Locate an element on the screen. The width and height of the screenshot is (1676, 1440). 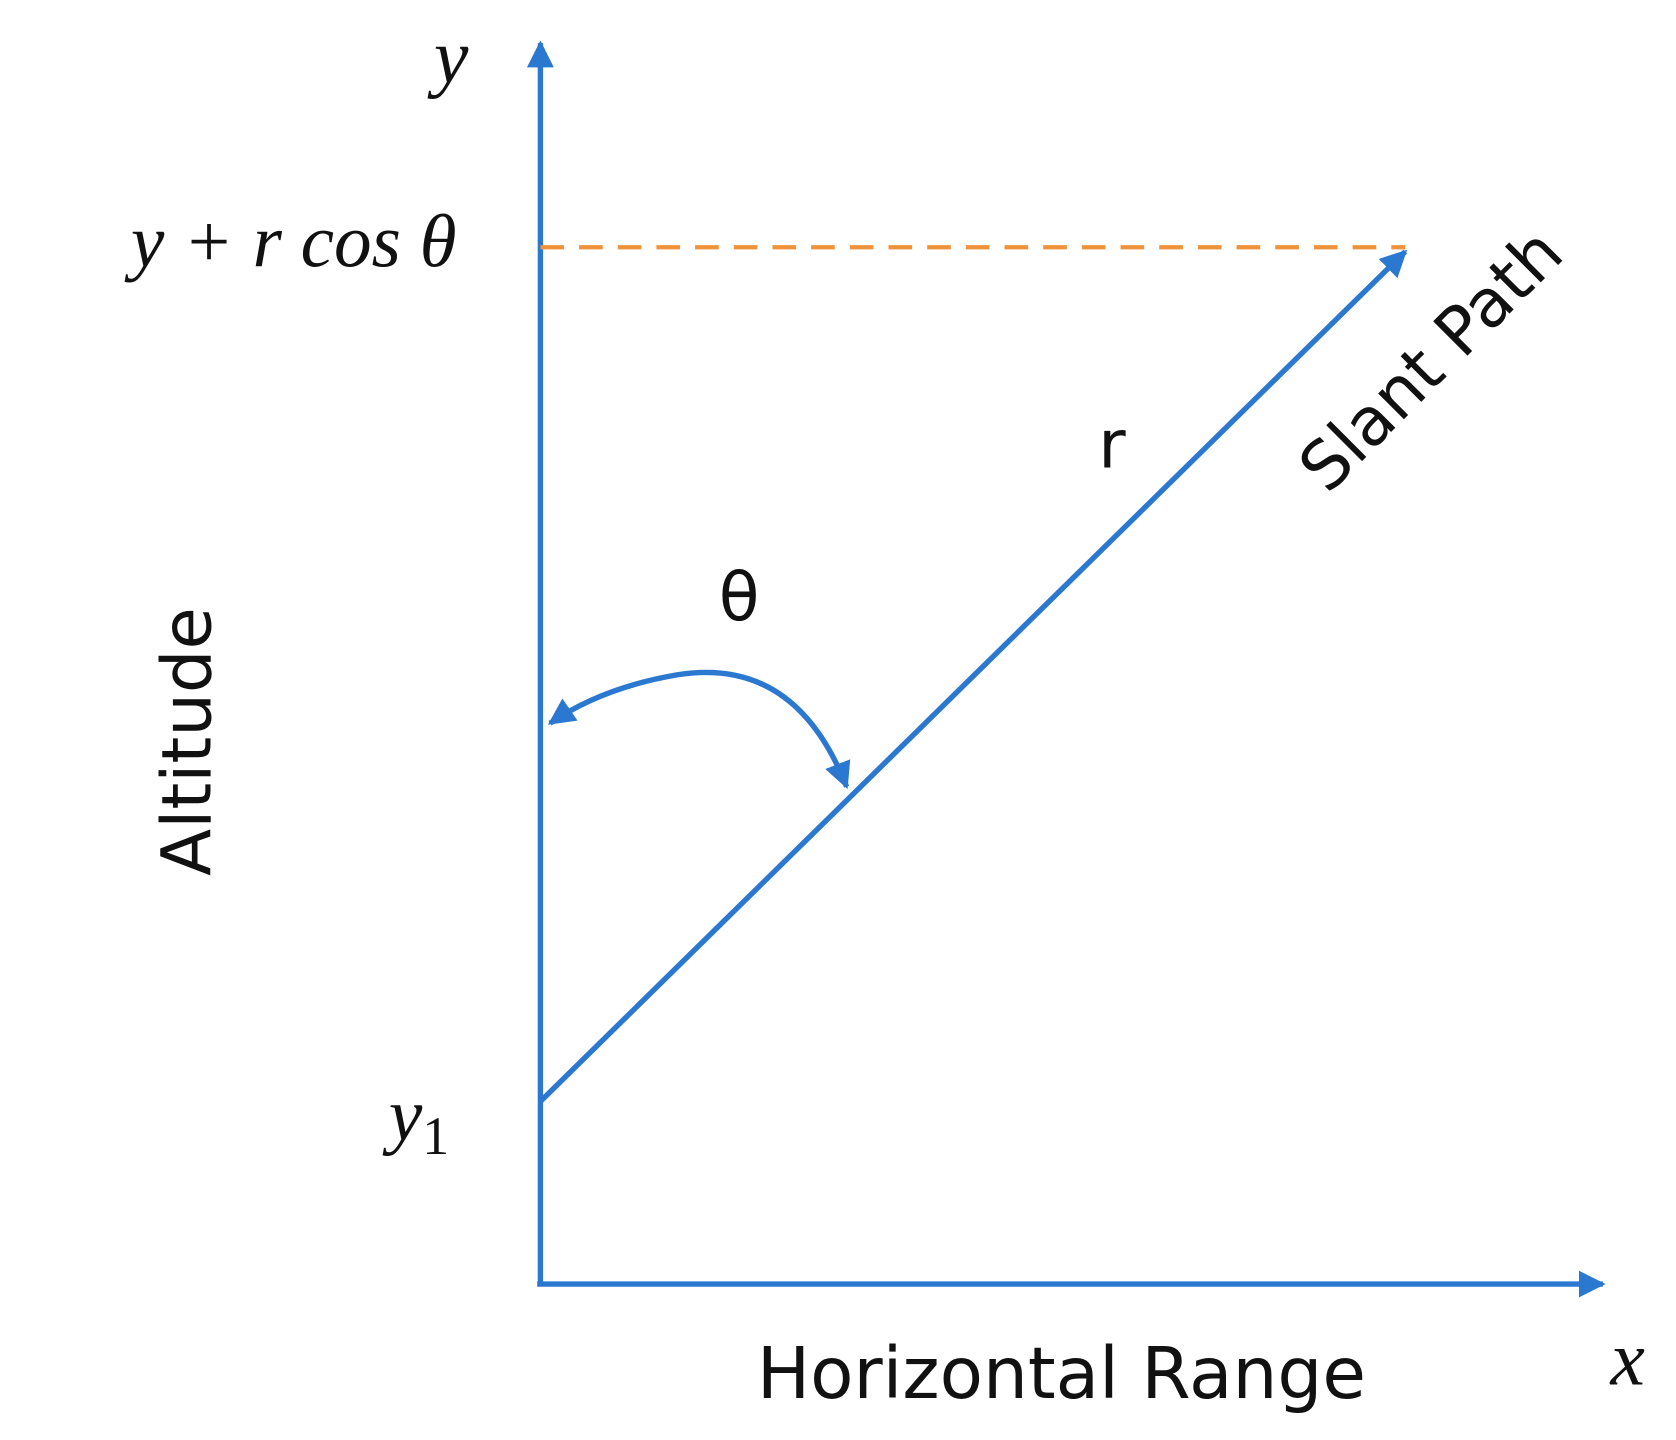
angle-label: θ is located at coordinates (739, 597).